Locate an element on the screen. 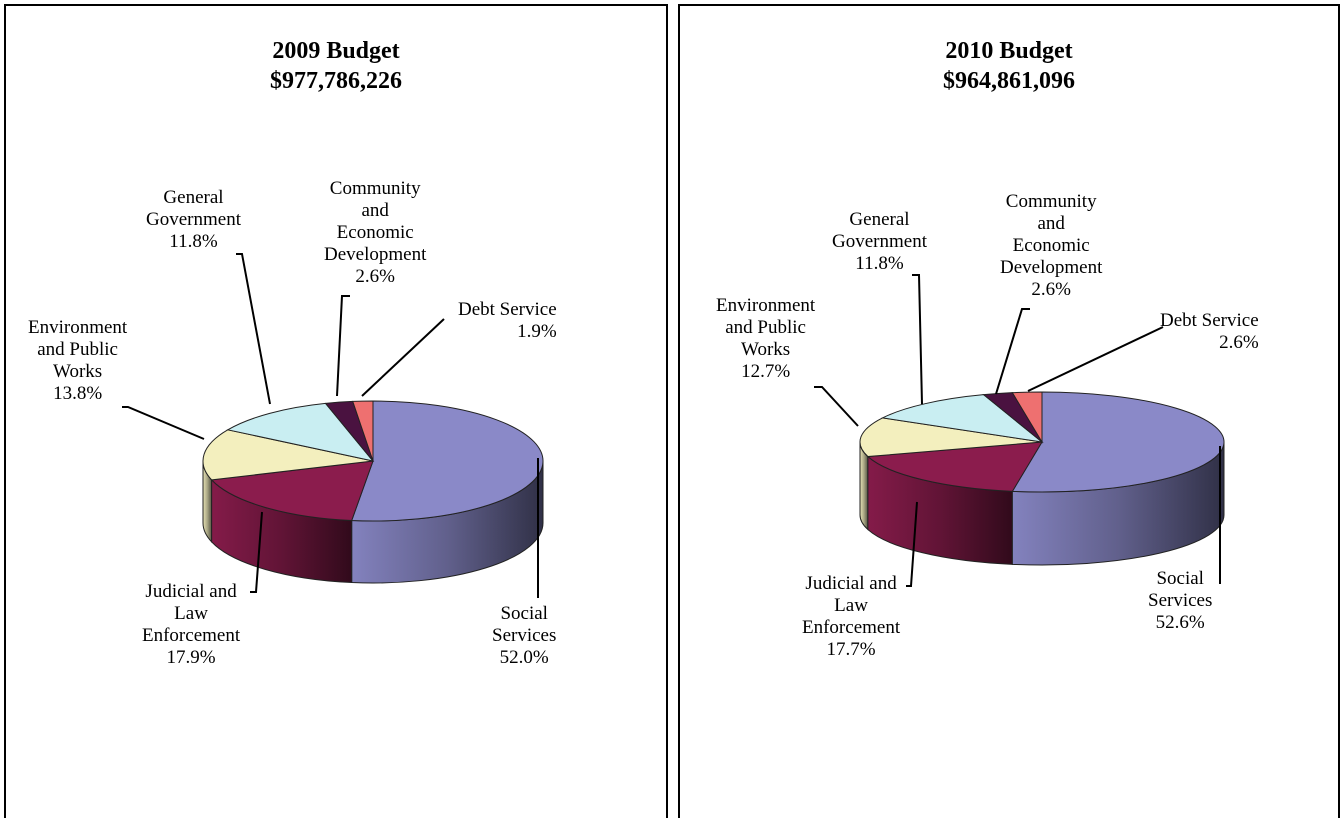 The image size is (1344, 820). label-environment-public-works: Environment and Public Works 13.8% is located at coordinates (78, 360).